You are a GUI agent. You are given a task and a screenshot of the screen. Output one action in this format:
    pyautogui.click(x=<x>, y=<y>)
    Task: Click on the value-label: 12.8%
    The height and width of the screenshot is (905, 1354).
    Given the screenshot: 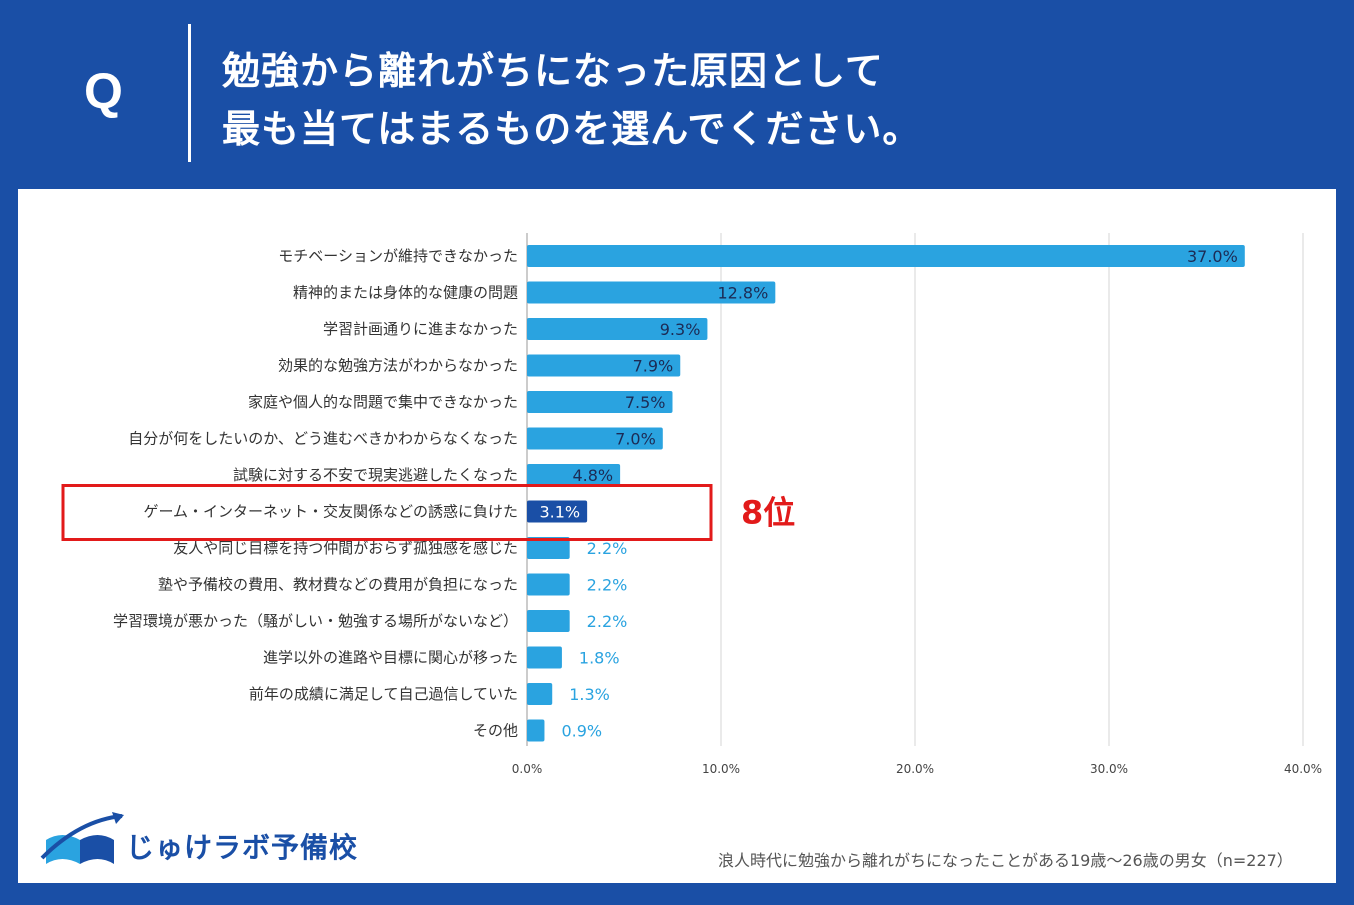 What is the action you would take?
    pyautogui.click(x=742, y=293)
    